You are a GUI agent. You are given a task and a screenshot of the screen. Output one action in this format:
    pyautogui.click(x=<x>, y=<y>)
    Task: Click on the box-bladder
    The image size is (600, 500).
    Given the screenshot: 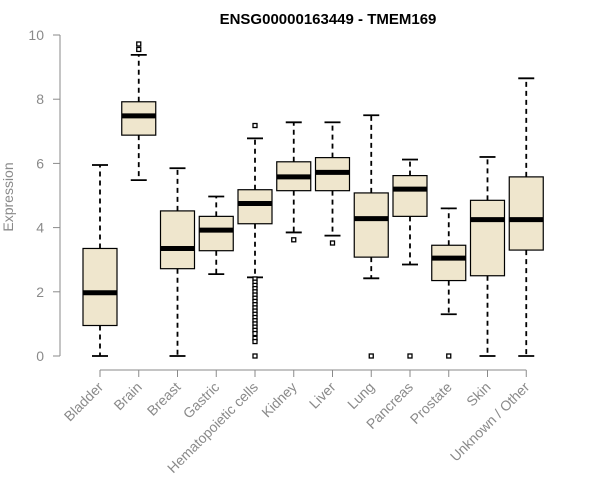 What is the action you would take?
    pyautogui.click(x=100, y=260)
    